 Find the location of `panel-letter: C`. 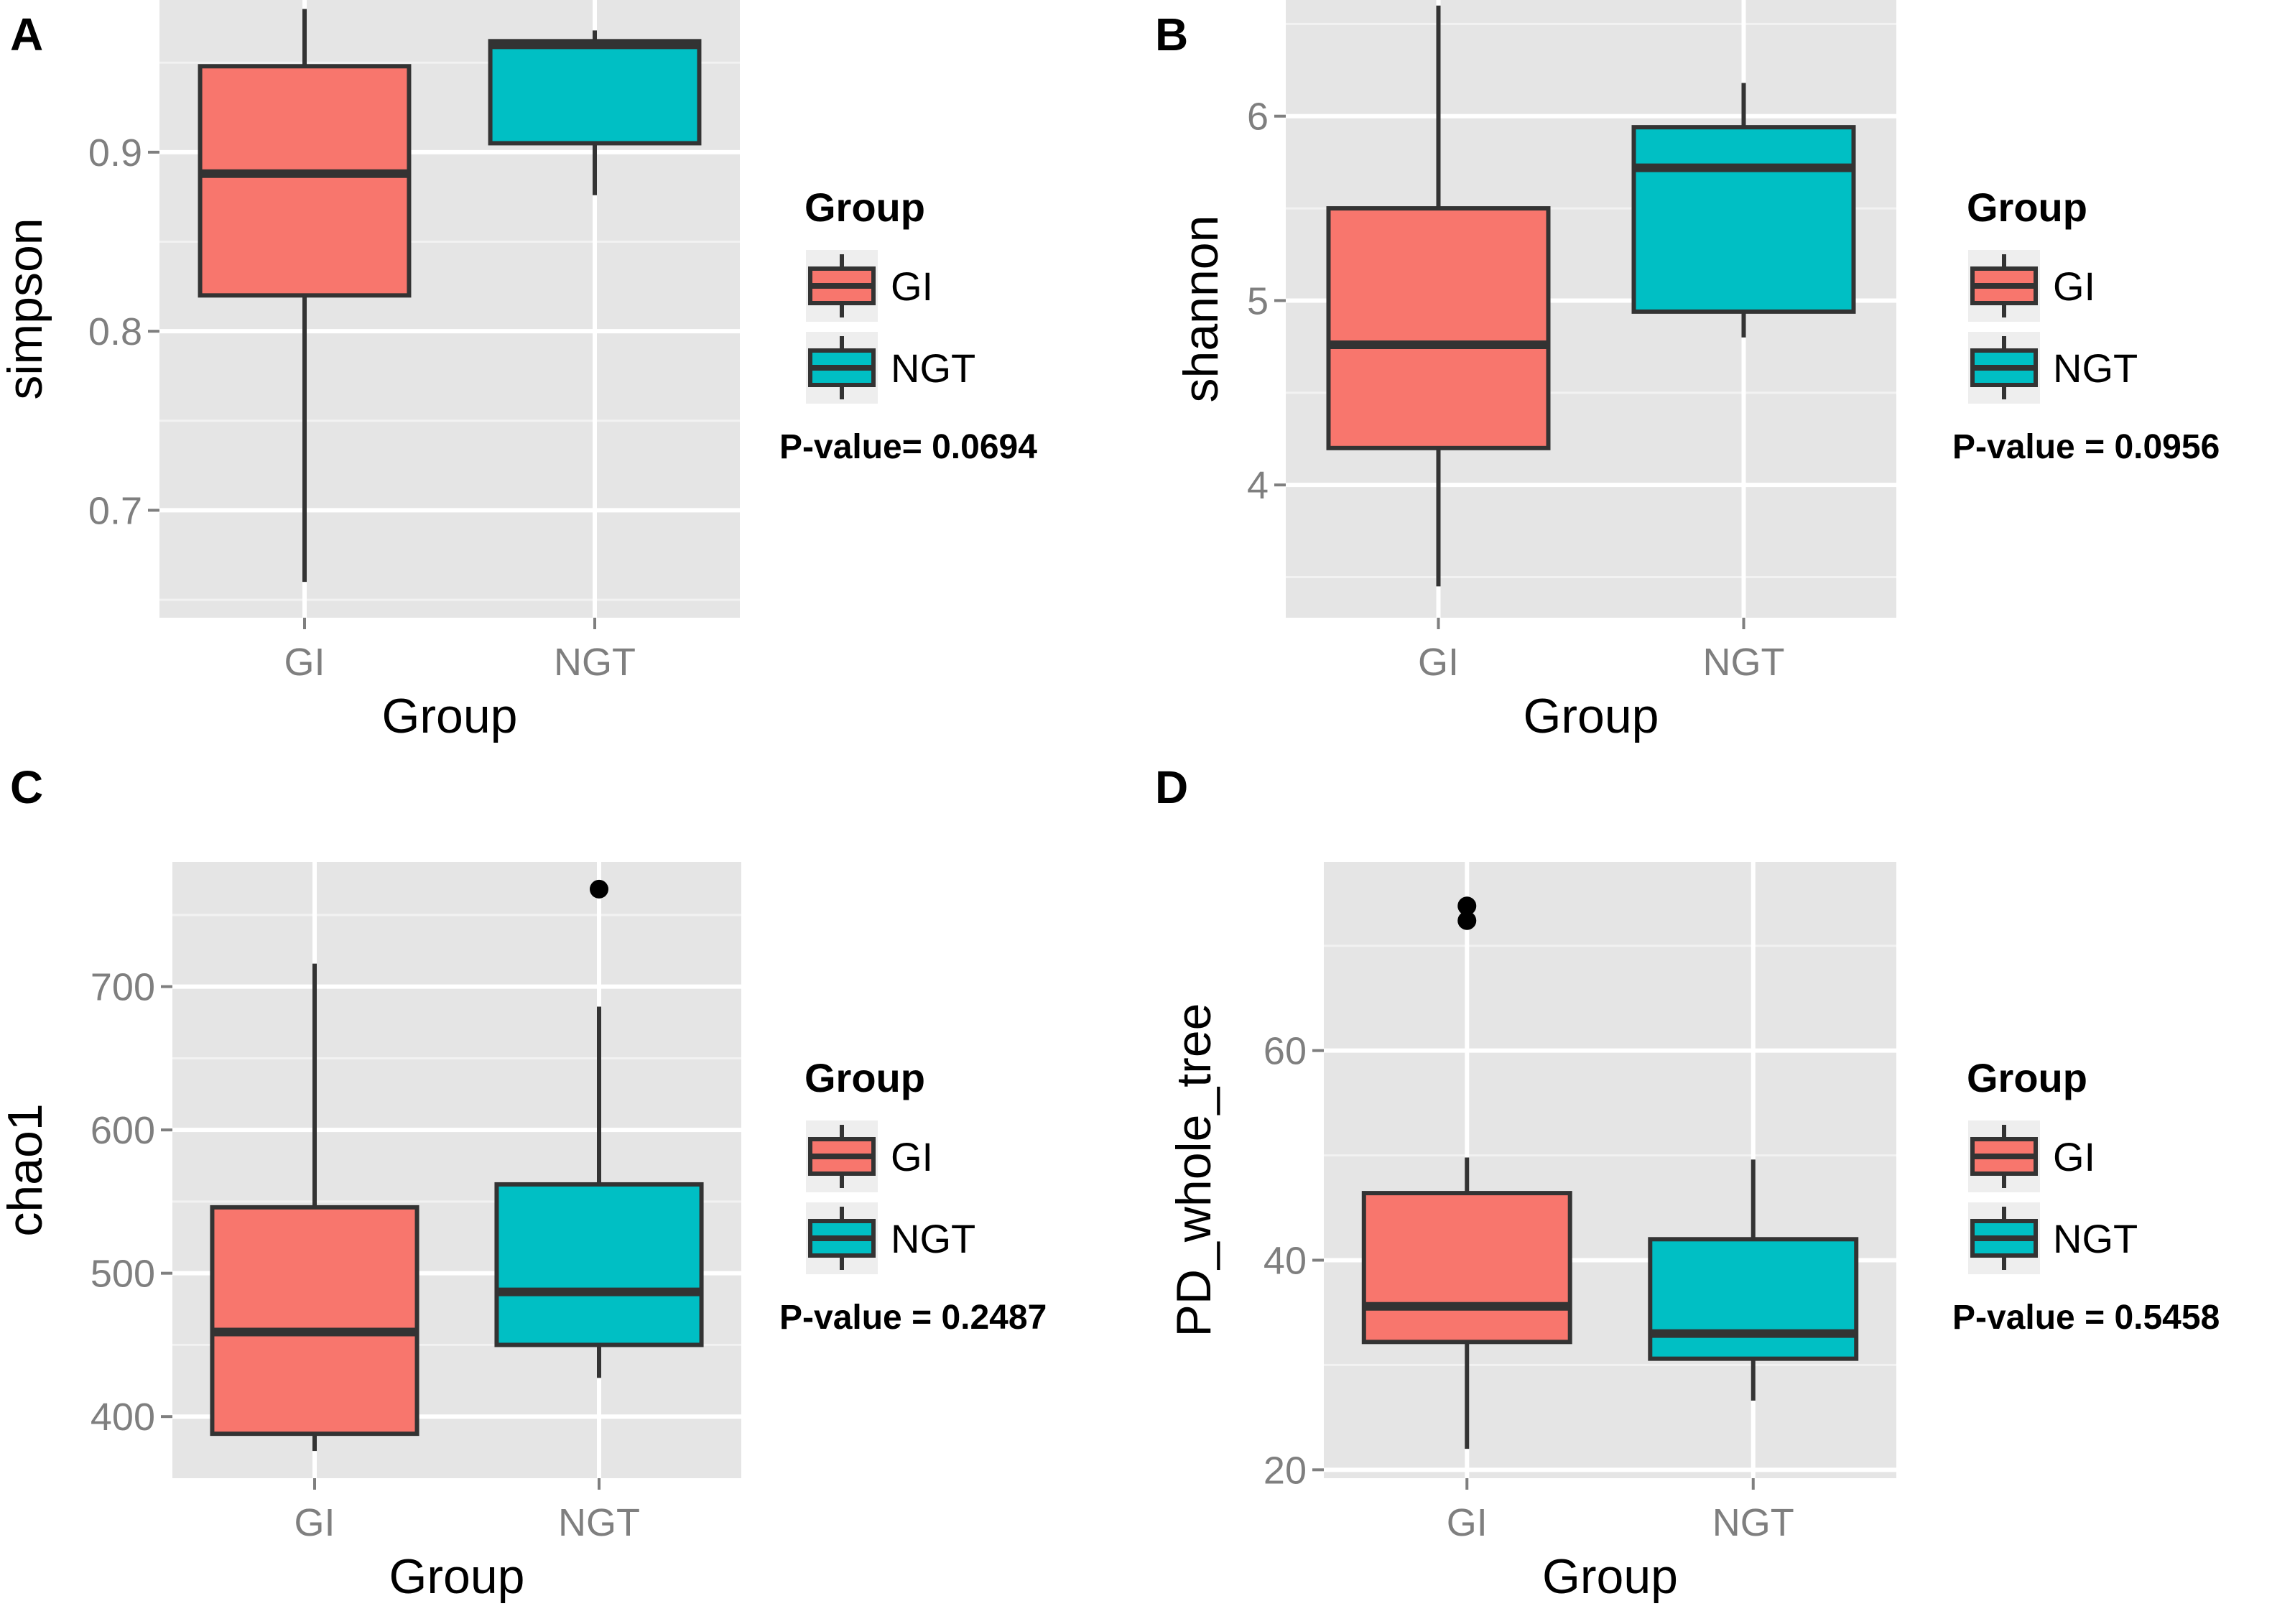

panel-letter: C is located at coordinates (26, 787).